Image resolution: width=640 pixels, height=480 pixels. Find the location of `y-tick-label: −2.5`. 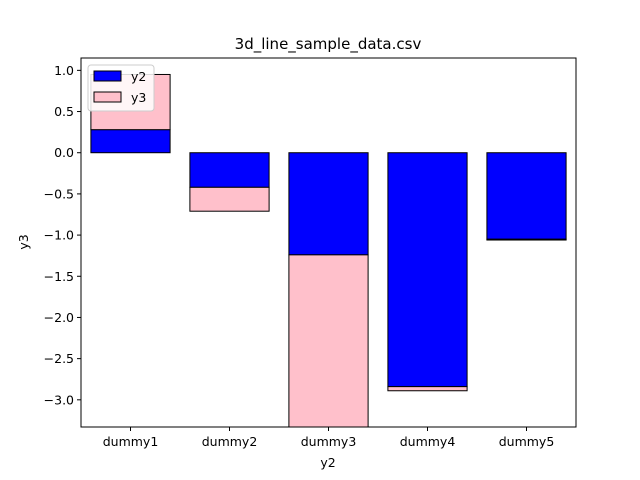

y-tick-label: −2.5 is located at coordinates (59, 358).